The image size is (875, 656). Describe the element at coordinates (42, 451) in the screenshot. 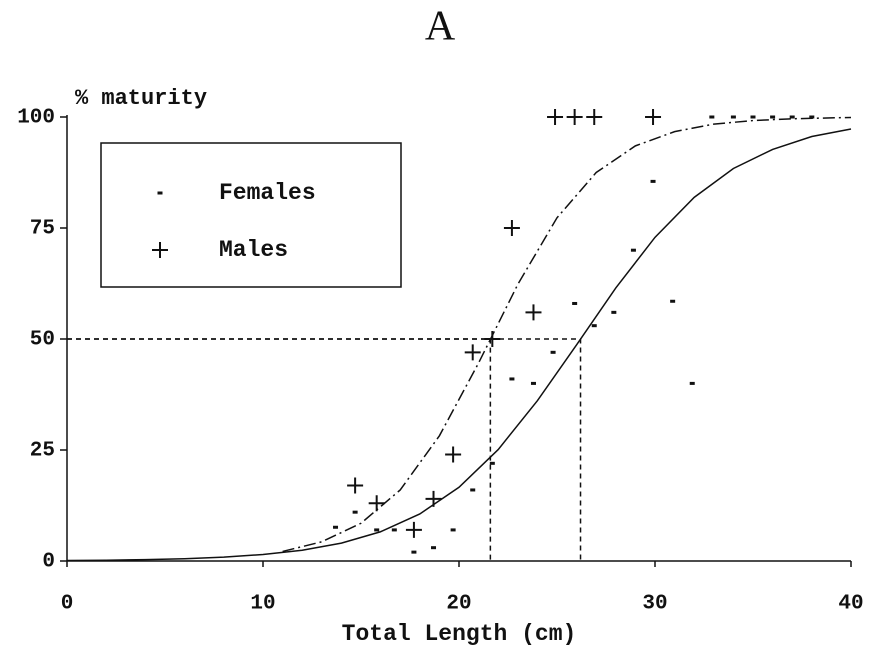

I see `y-tick-label: 25` at that location.